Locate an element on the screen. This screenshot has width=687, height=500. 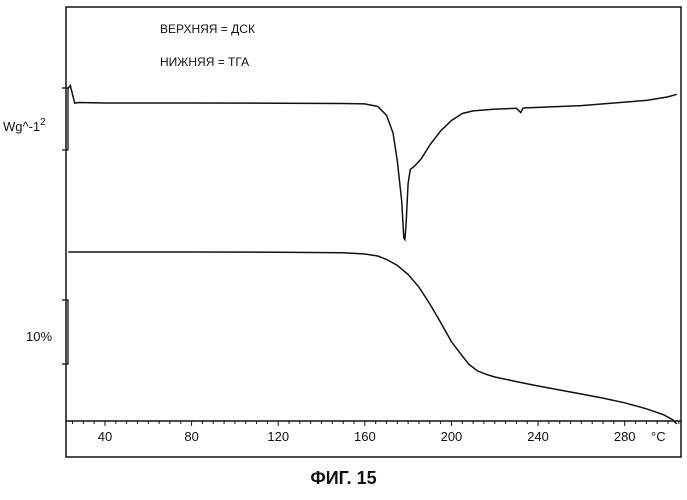
x-axis-unit: °C is located at coordinates (658, 436).